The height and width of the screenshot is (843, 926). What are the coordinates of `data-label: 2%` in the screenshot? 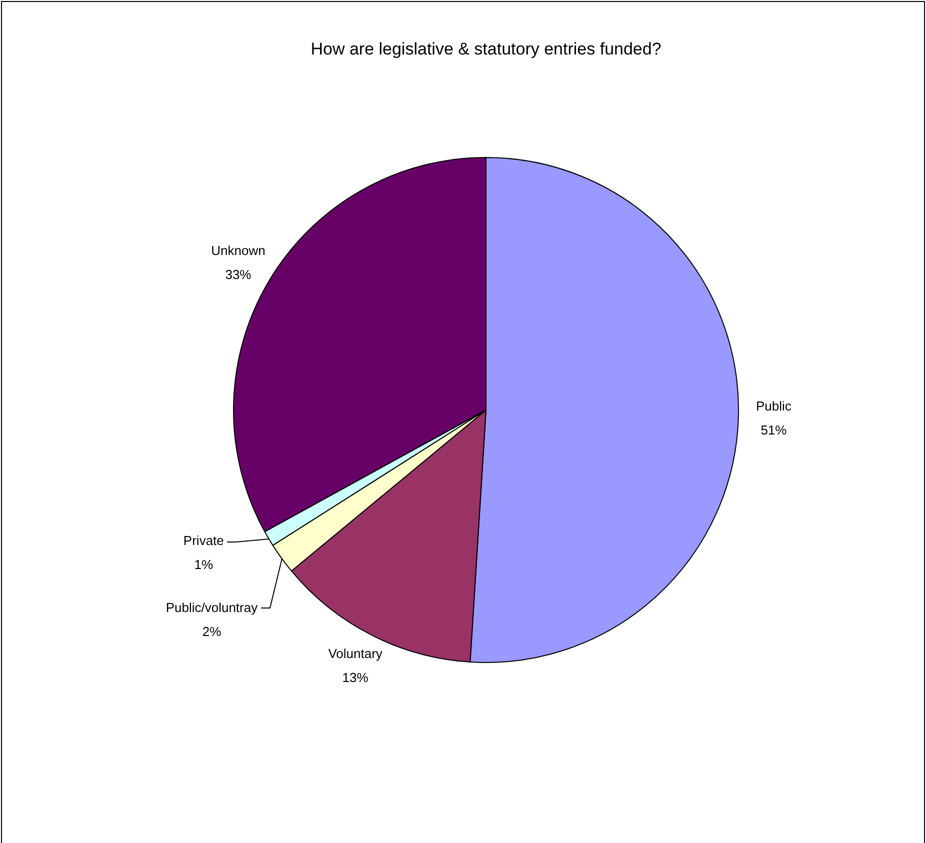 It's located at (212, 631).